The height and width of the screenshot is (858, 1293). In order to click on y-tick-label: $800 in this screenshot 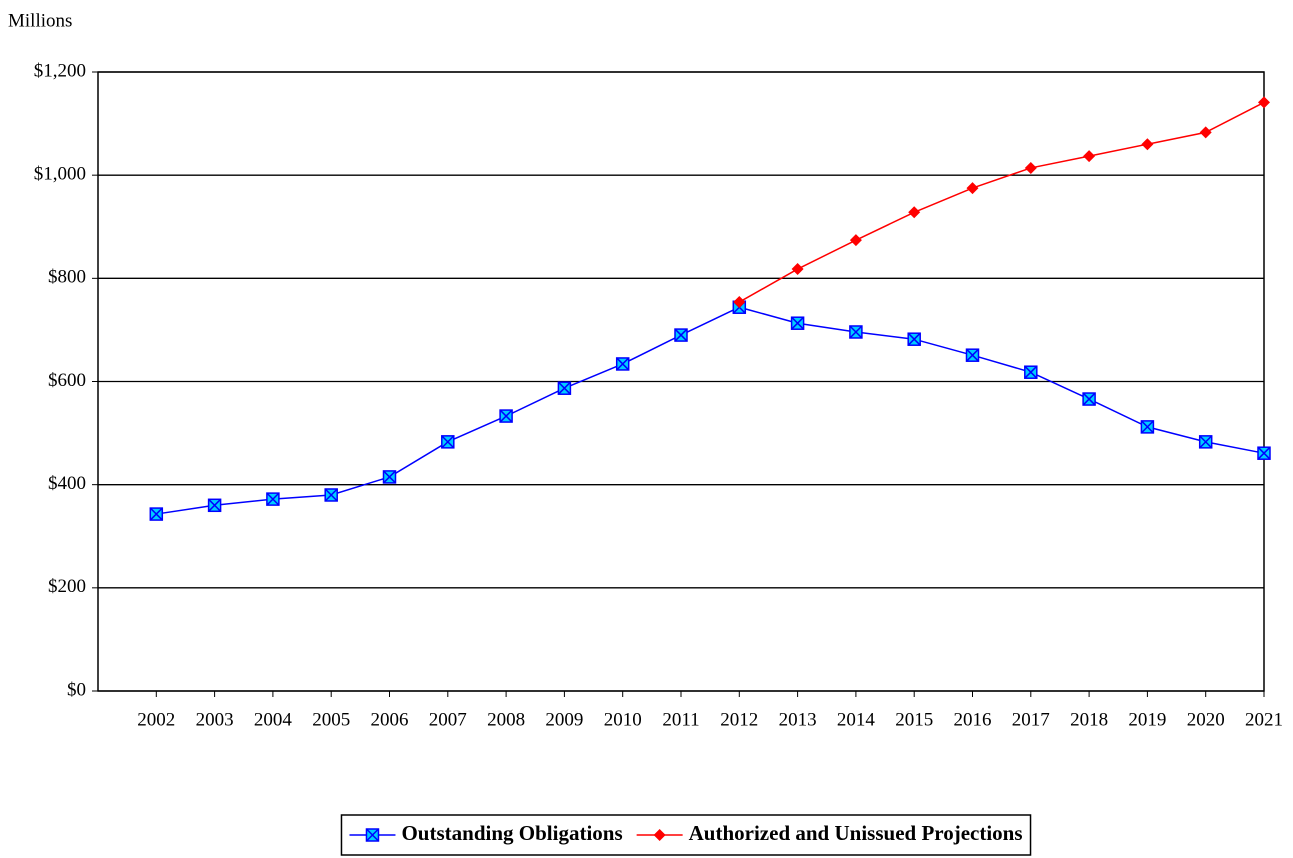, I will do `click(67, 277)`.